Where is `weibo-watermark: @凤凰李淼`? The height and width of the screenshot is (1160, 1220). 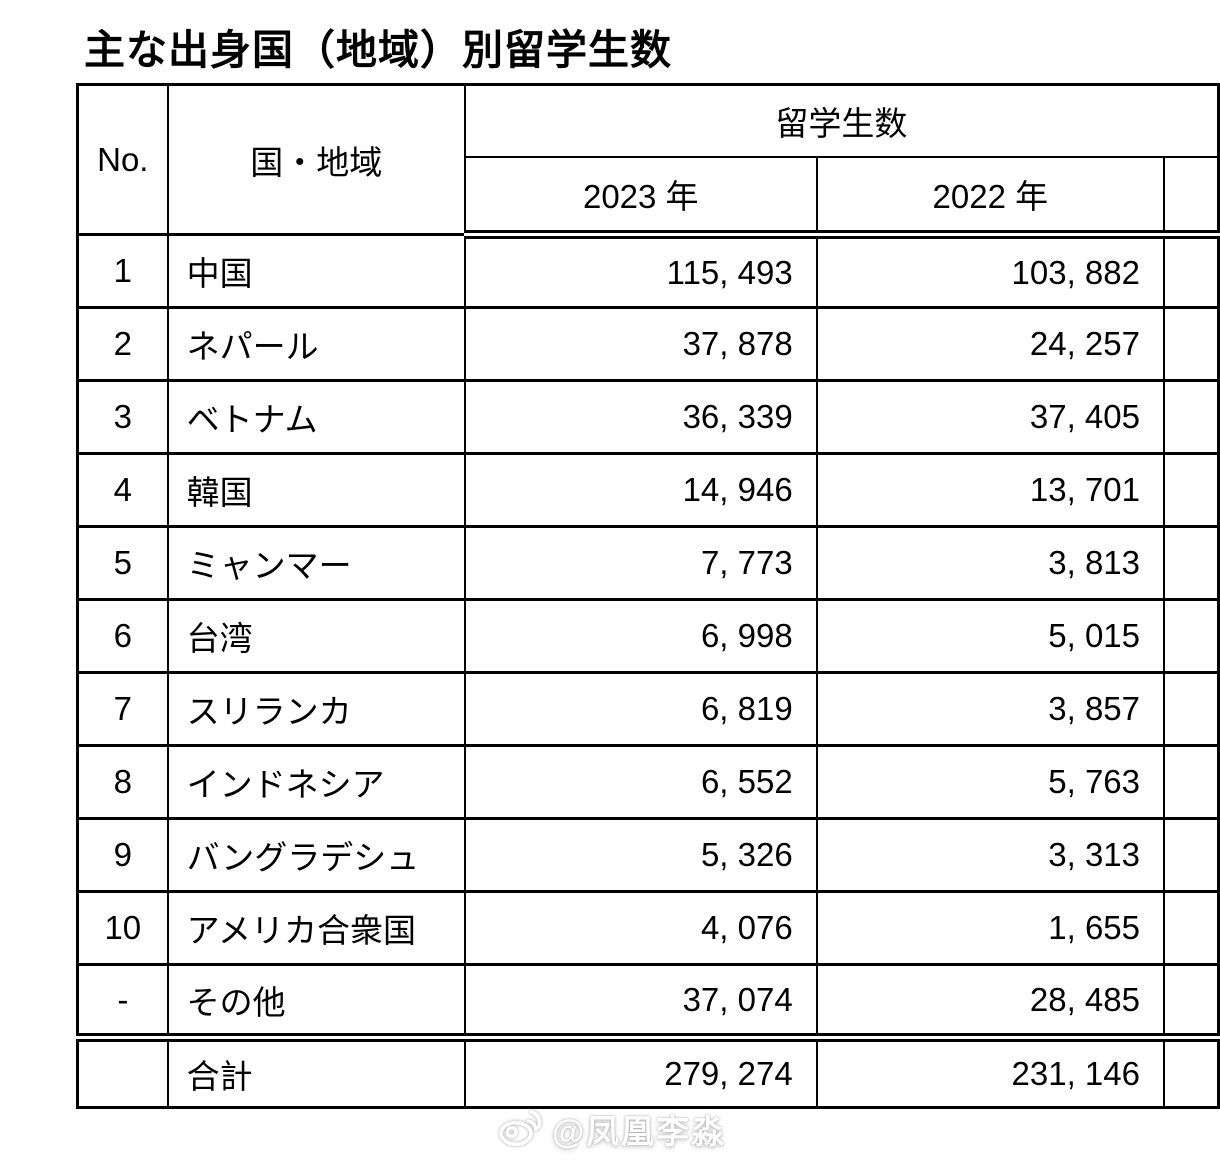 weibo-watermark: @凤凰李淼 is located at coordinates (612, 1129).